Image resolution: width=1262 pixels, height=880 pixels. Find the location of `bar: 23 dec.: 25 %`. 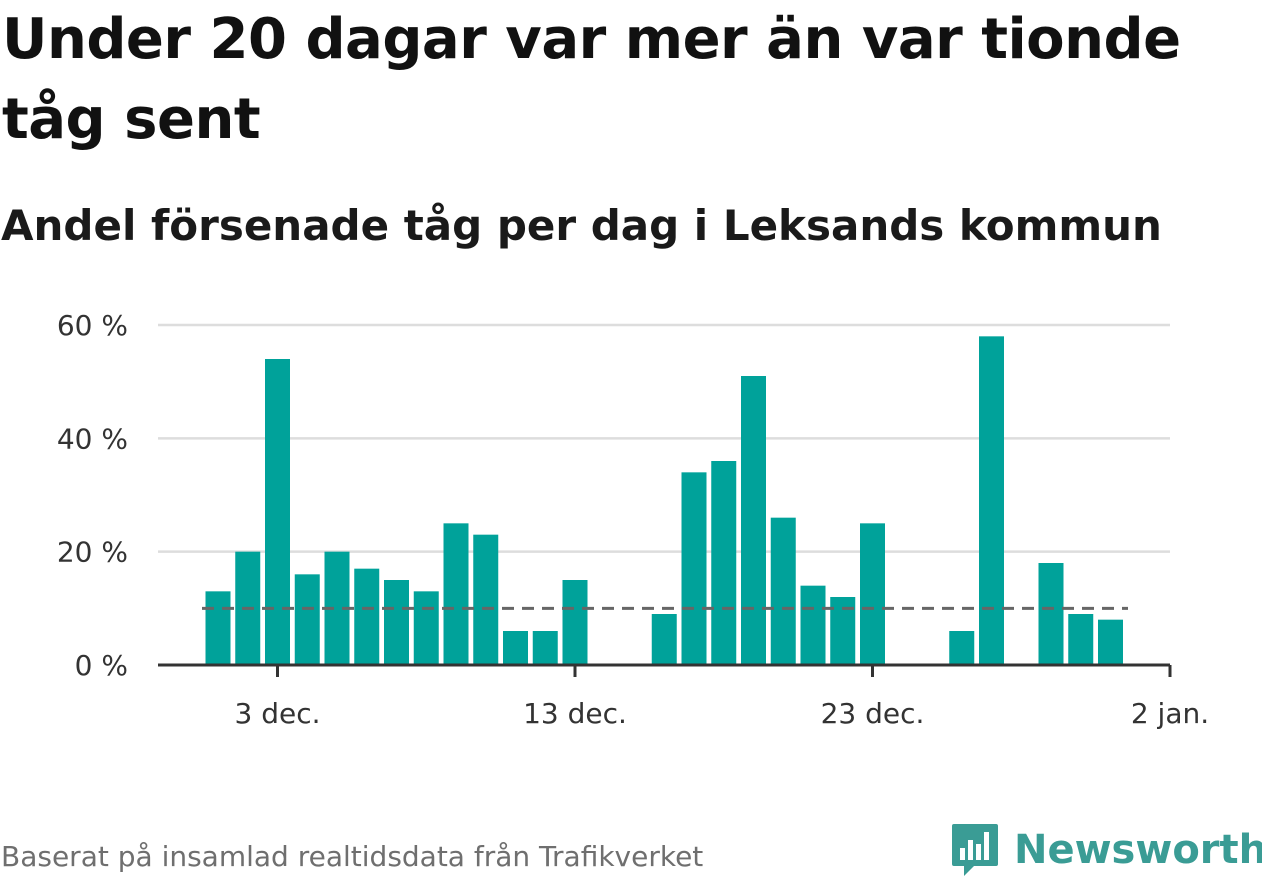

bar: 23 dec.: 25 % is located at coordinates (872, 594).